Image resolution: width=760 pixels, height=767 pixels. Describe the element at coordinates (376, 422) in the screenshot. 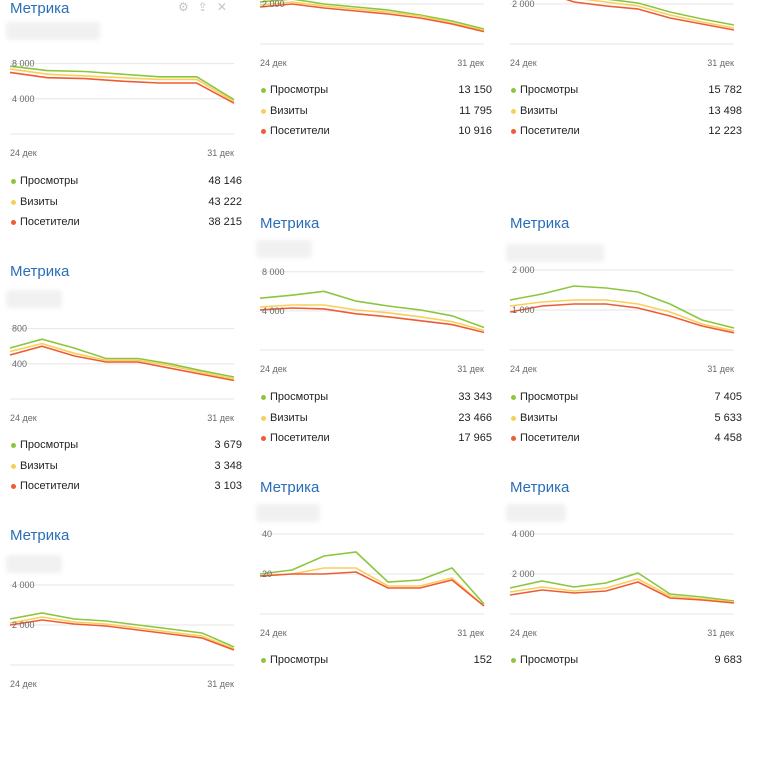

I see `legend-item-visits: Визиты 23 466` at that location.